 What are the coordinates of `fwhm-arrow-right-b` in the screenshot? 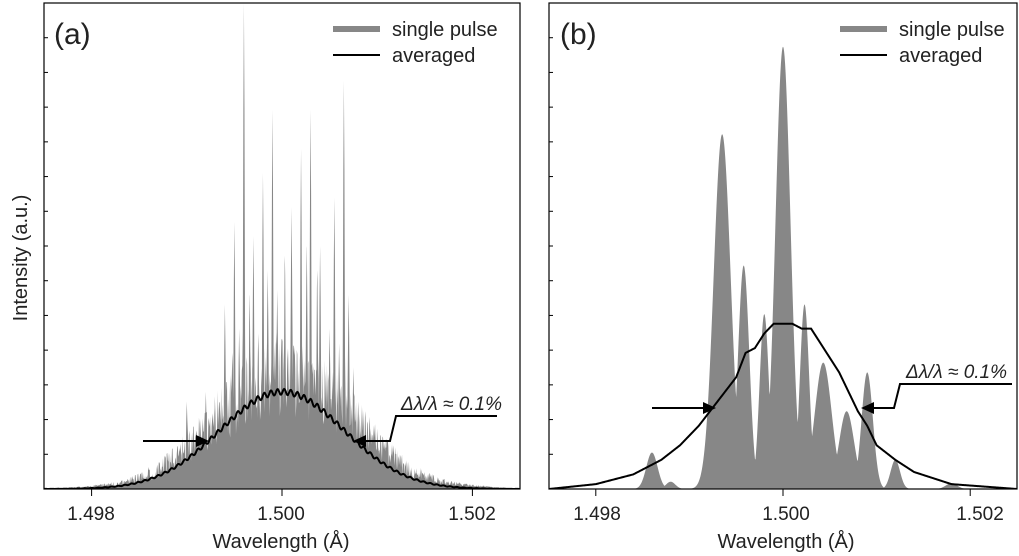 It's located at (938, 396).